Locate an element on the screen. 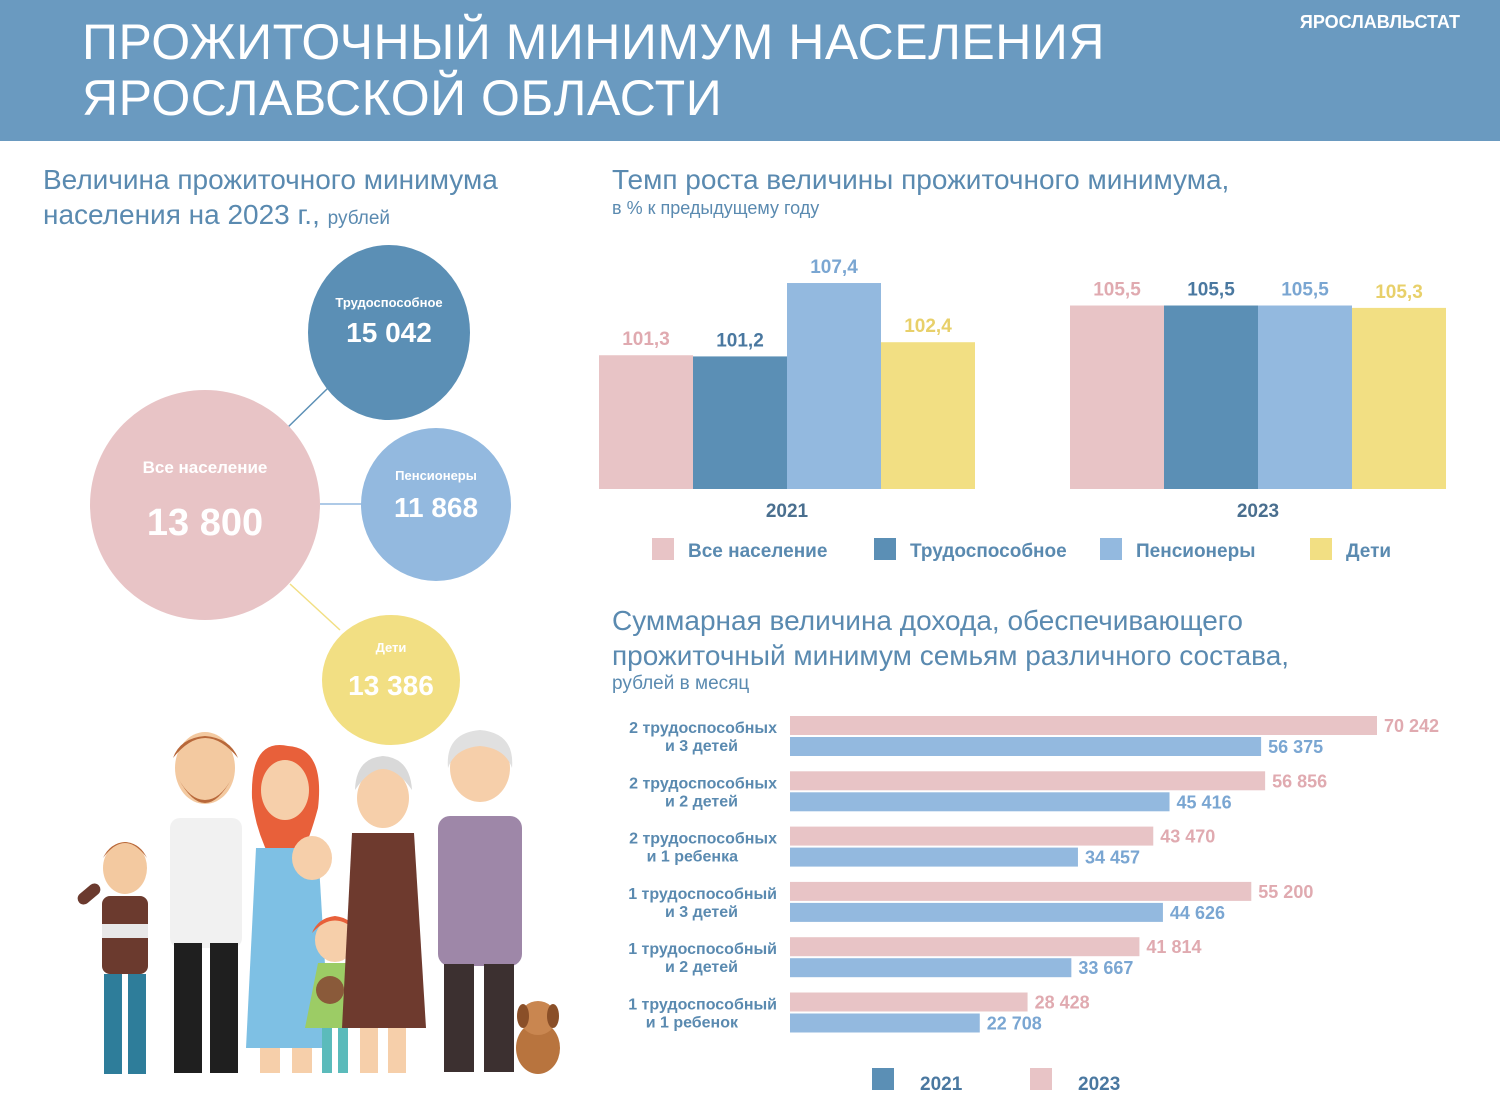 The height and width of the screenshot is (1100, 1500). circle-children: Дети 13 386 is located at coordinates (391, 680).